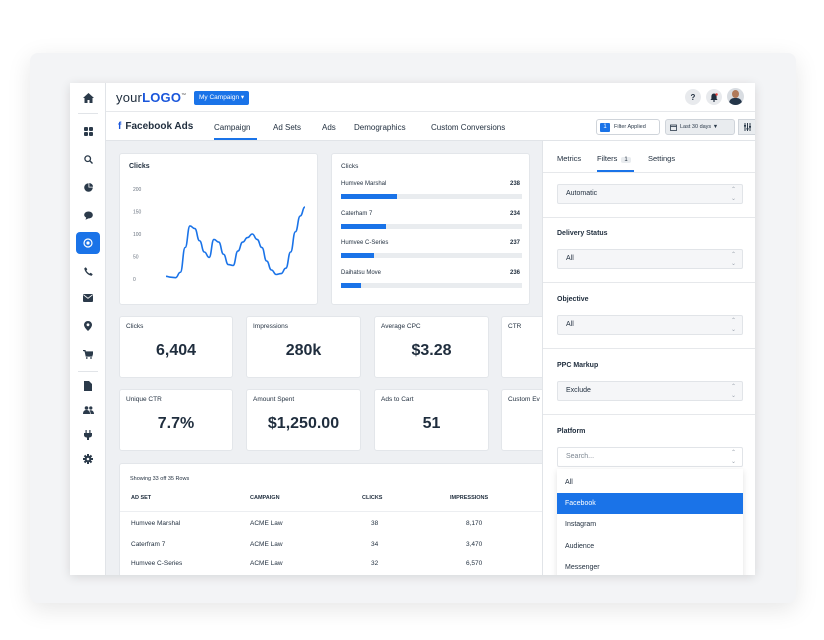  Describe the element at coordinates (569, 158) in the screenshot. I see `tab-metrics: Metrics` at that location.